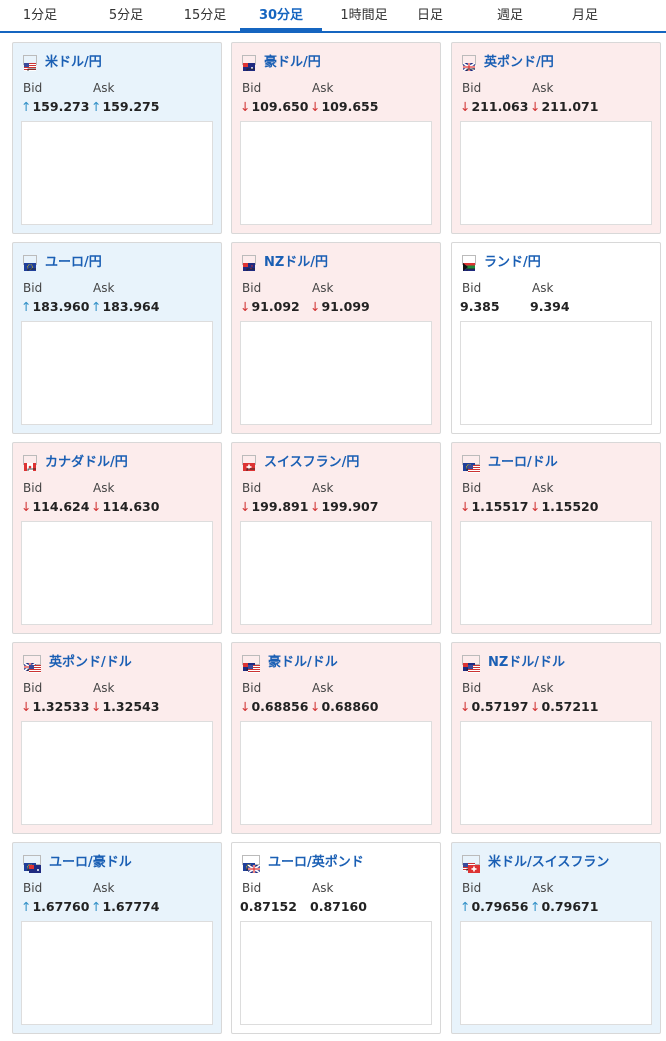 The height and width of the screenshot is (1041, 666). Describe the element at coordinates (549, 904) in the screenshot. I see `pair-header: 0.7960.7940.79222:304:3010:30米ドル/スイスフラン` at that location.